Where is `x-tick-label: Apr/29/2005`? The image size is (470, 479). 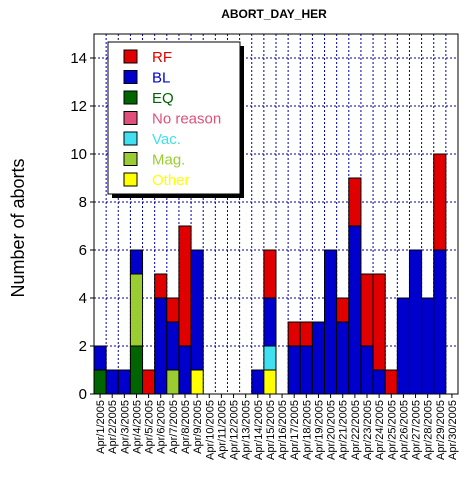
x-tick-label: Apr/29/2005 is located at coordinates (441, 430).